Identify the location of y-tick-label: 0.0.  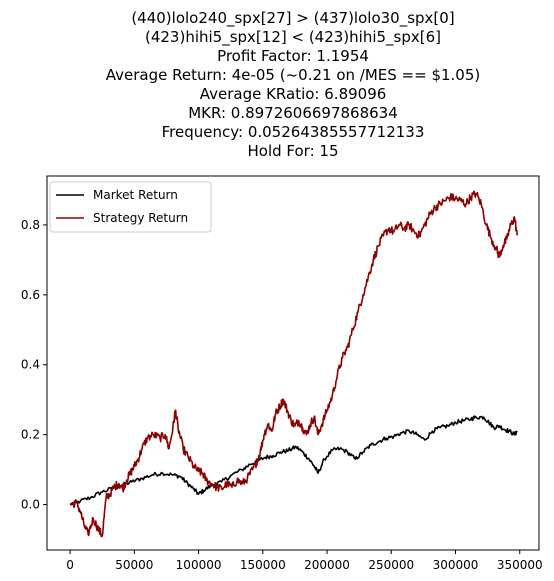
(30, 505).